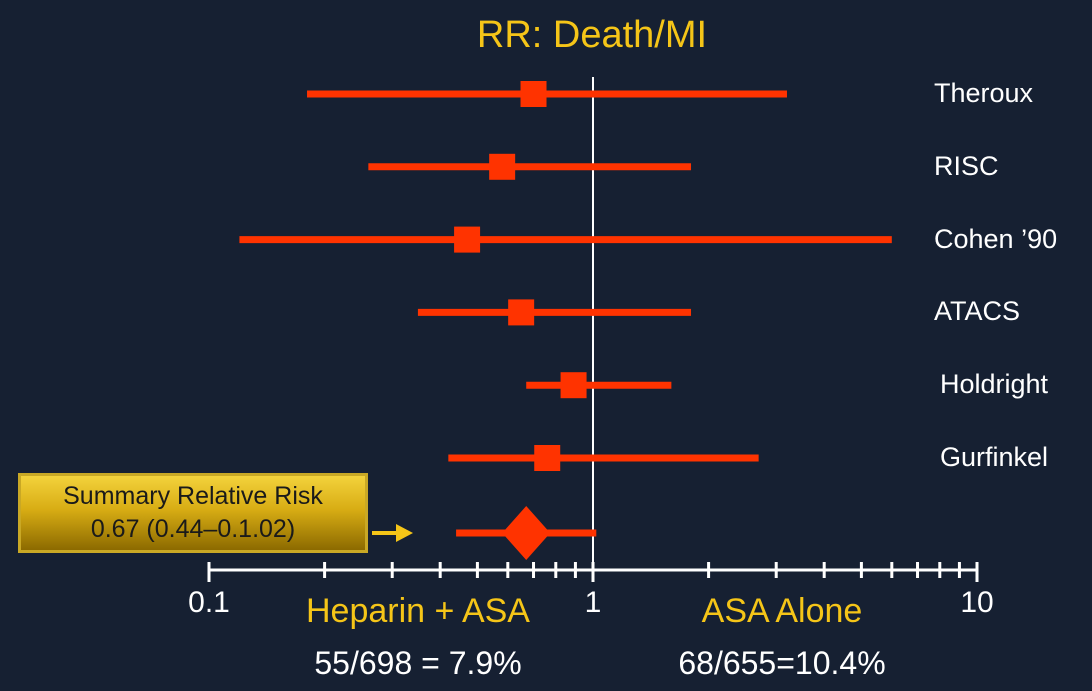 The width and height of the screenshot is (1092, 691). Describe the element at coordinates (418, 663) in the screenshot. I see `left-event-rate: 55/698 = 7.9%` at that location.